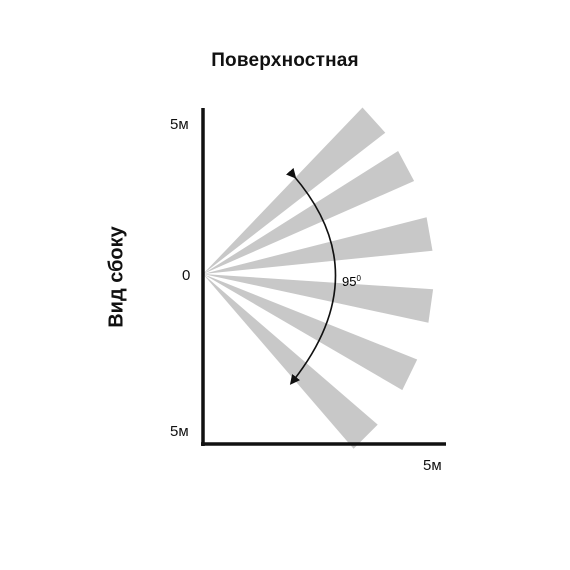  What do you see at coordinates (432, 465) in the screenshot?
I see `x-axis-right-label: 5м` at bounding box center [432, 465].